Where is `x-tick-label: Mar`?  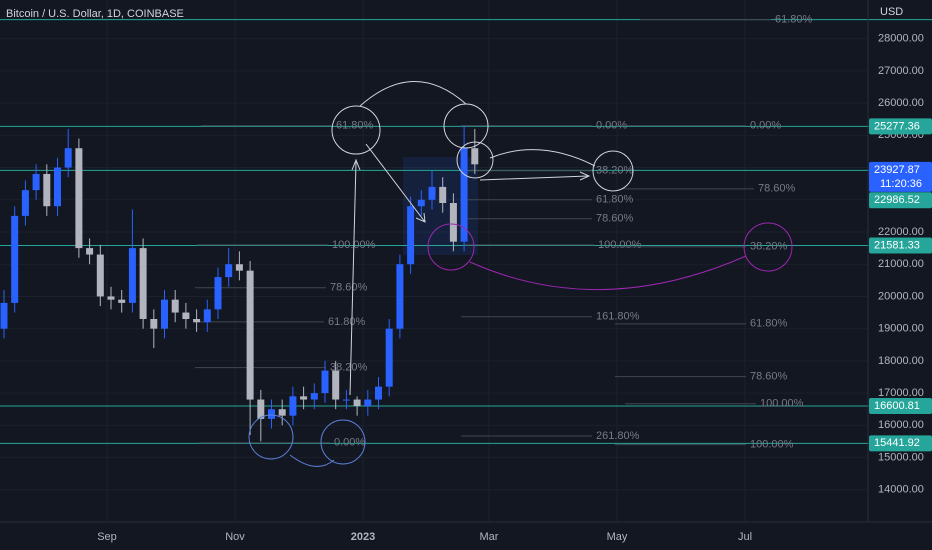
x-tick-label: Mar is located at coordinates (489, 537).